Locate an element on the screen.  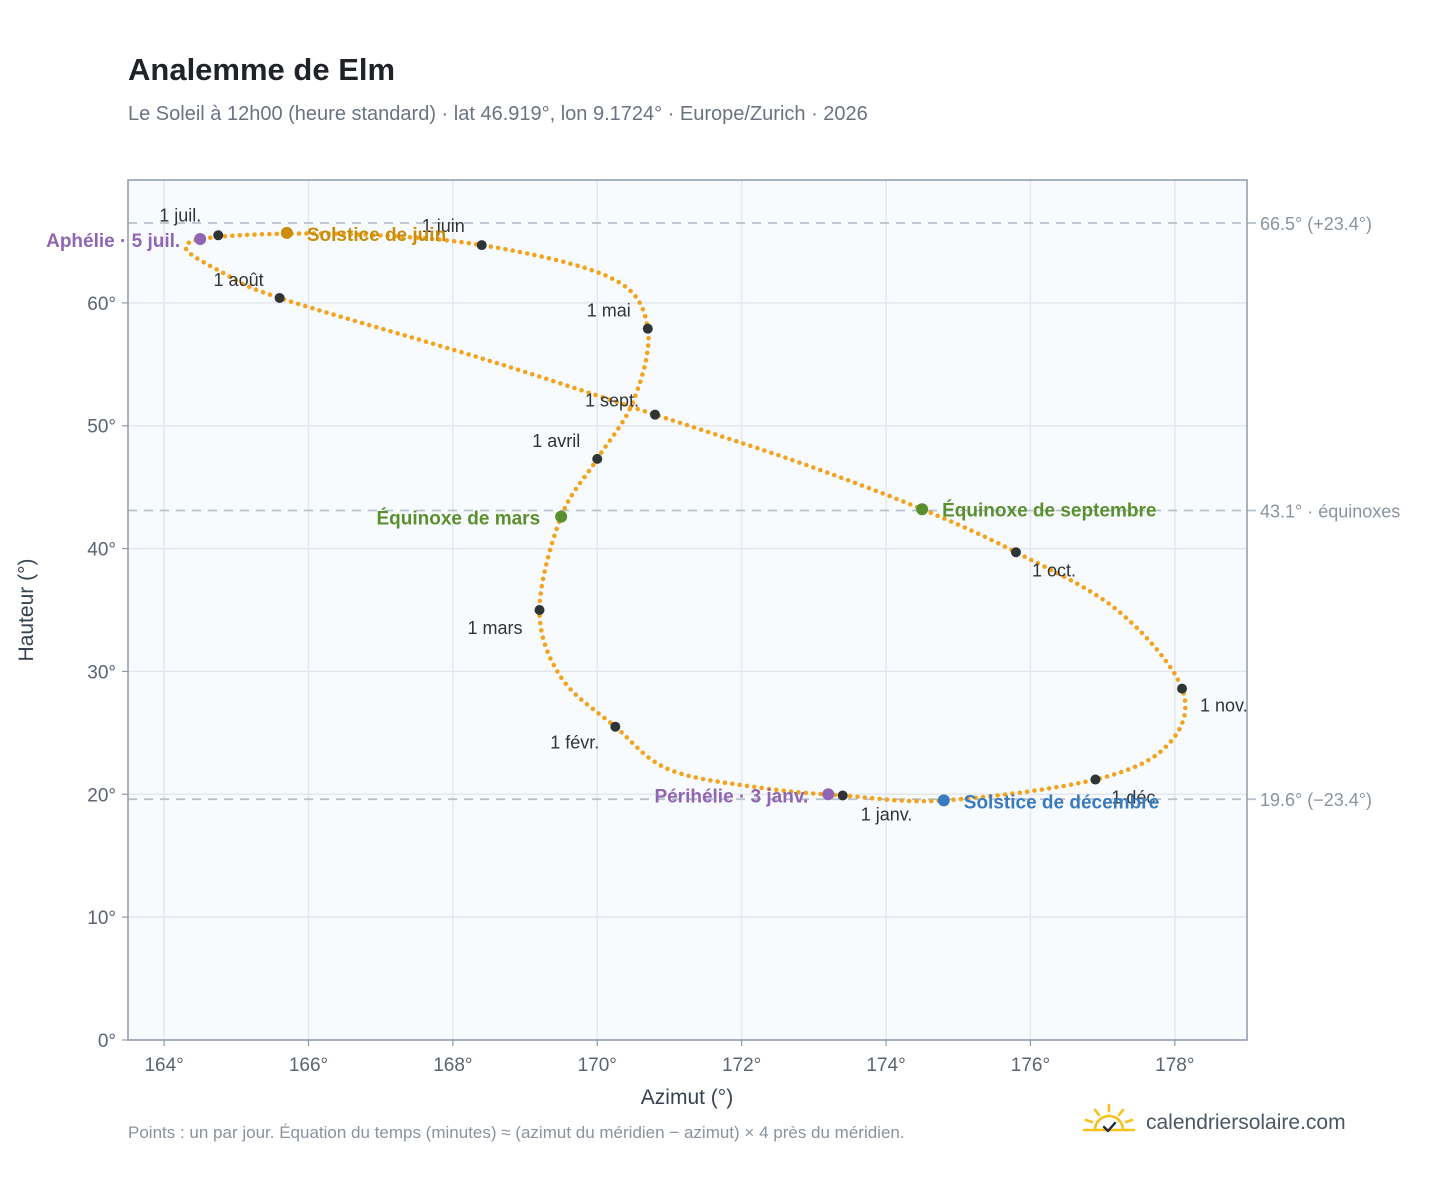
event-label: Équinoxe de mars is located at coordinates (458, 519).